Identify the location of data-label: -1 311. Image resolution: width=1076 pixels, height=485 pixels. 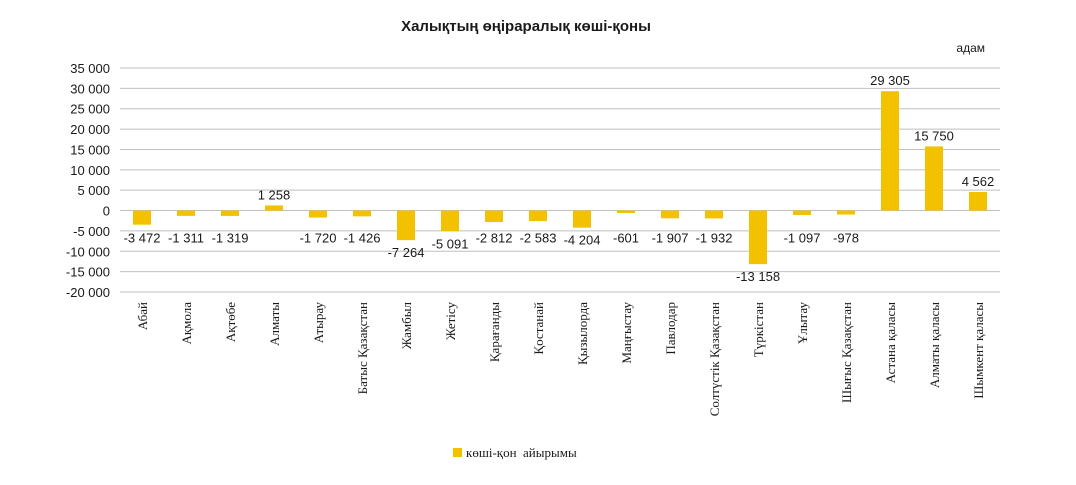
(186, 238).